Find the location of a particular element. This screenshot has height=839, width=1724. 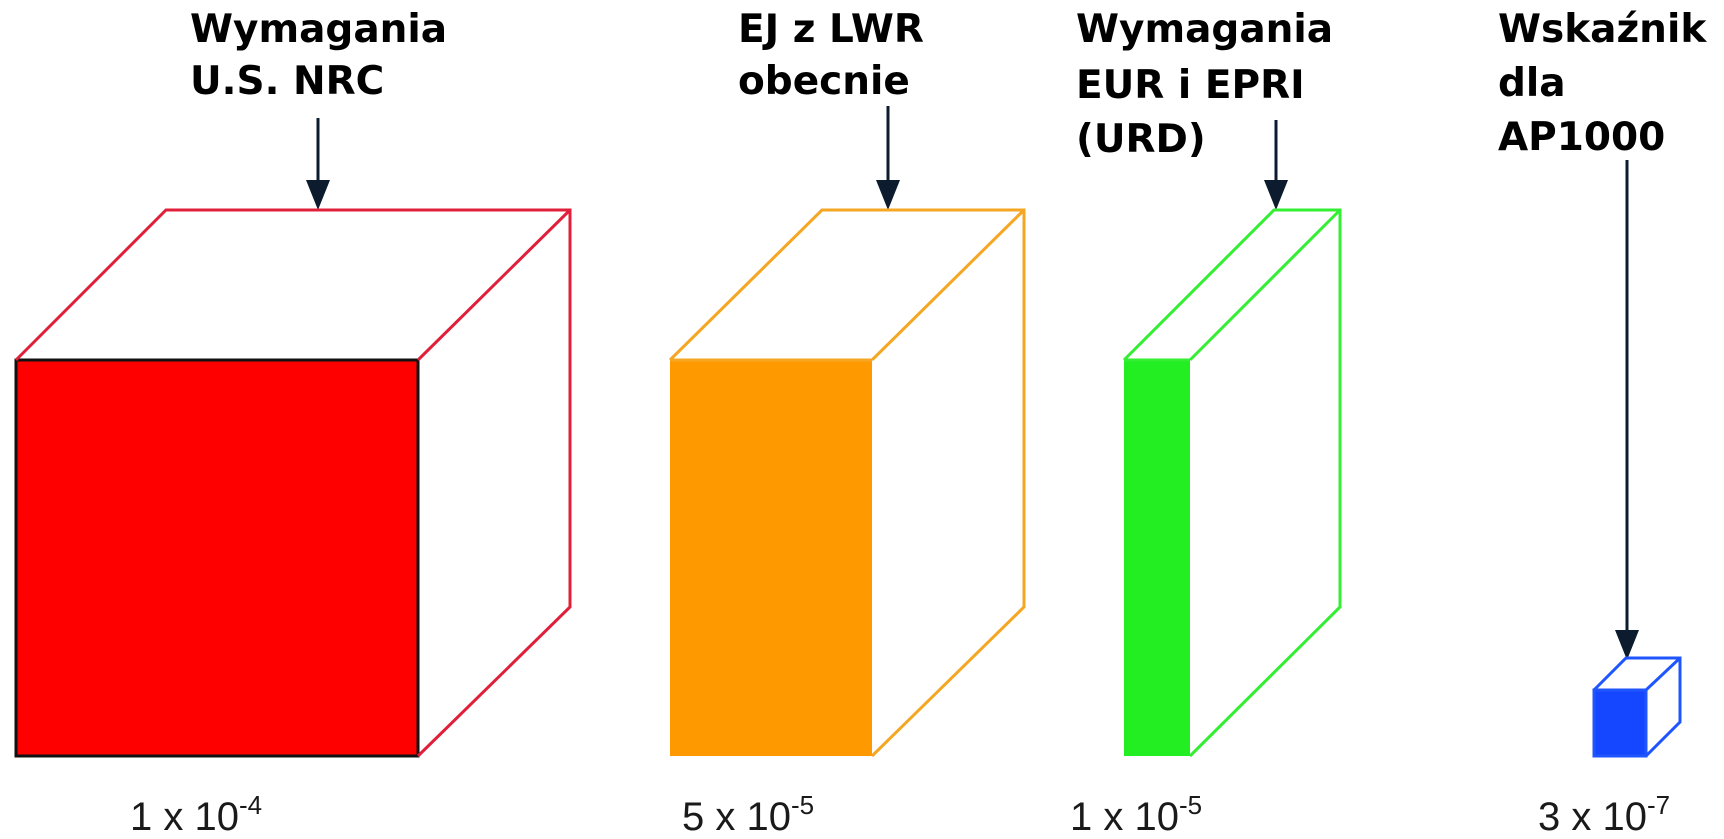

value-exponent: -7 is located at coordinates (1658, 805).